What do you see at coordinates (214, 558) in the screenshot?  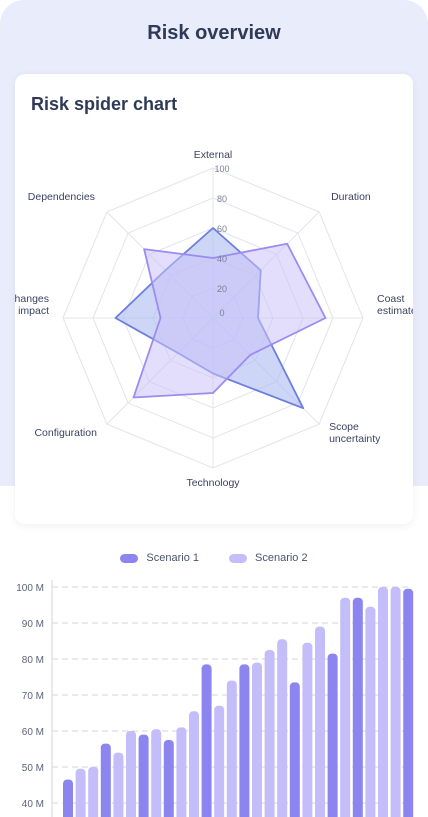 I see `bar-chart-legend: Scenario 1 Scenario 2` at bounding box center [214, 558].